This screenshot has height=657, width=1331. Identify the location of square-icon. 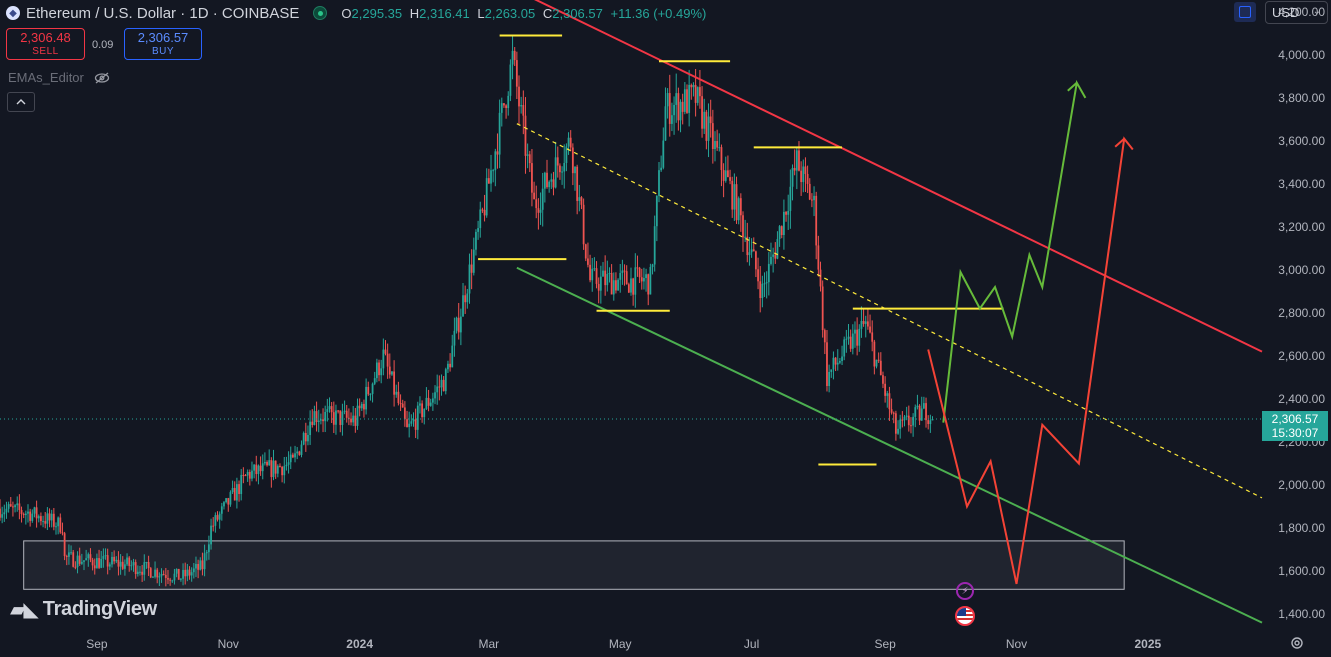
(1245, 12).